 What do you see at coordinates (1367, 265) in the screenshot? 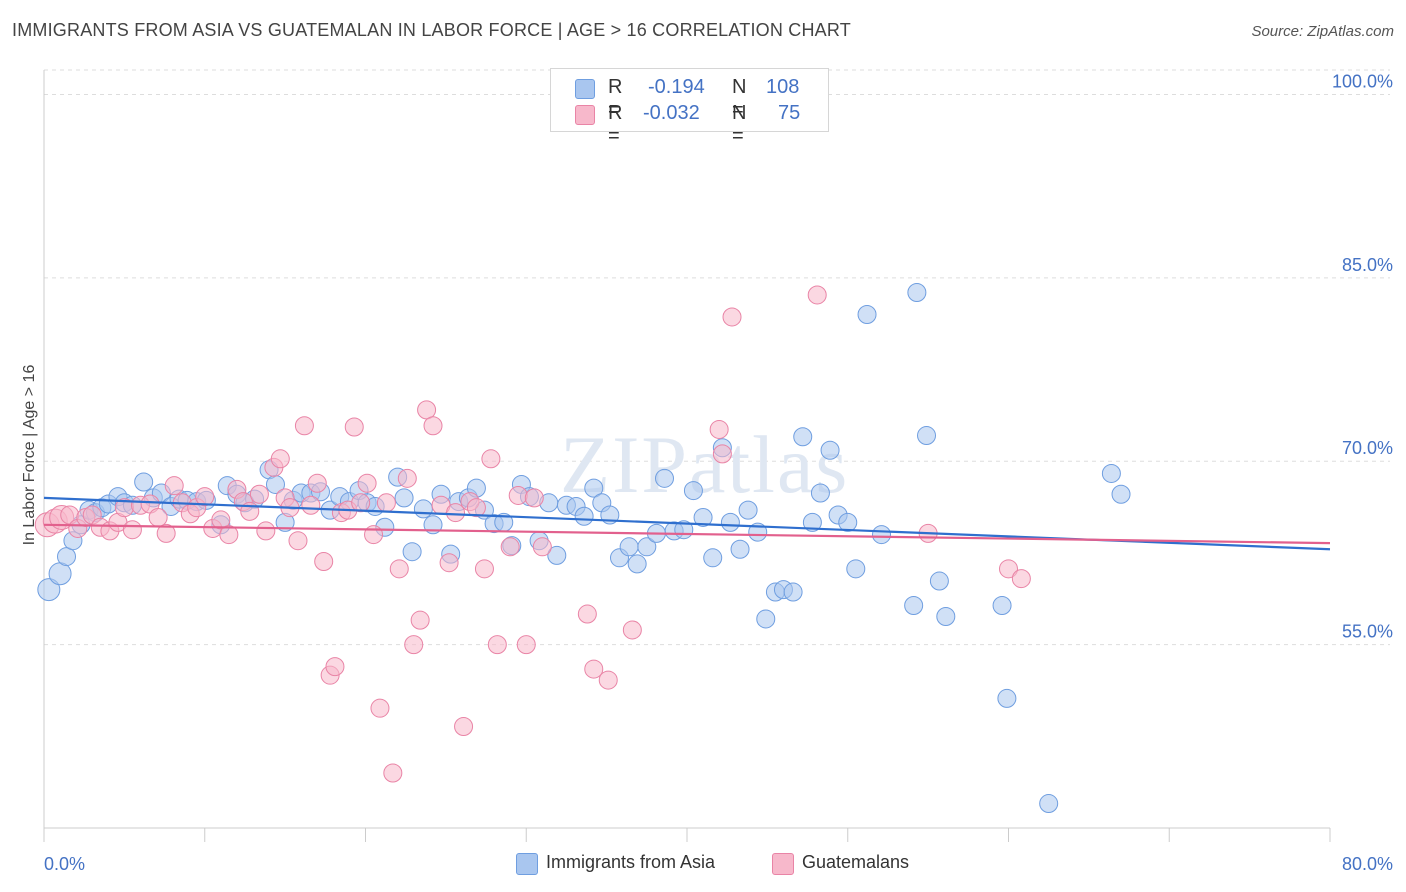
I see `y-tick-label: 85.0%` at bounding box center [1367, 265].